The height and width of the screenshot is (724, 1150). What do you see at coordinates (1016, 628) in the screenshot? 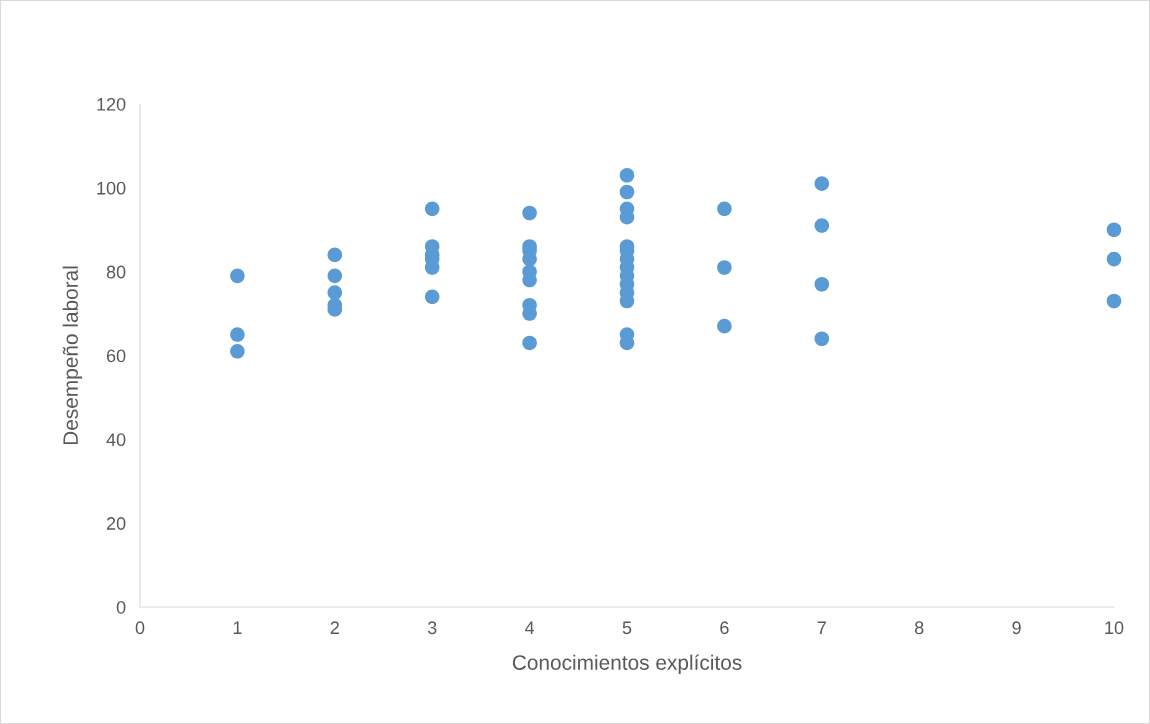
I see `x-tick-label: 9` at bounding box center [1016, 628].